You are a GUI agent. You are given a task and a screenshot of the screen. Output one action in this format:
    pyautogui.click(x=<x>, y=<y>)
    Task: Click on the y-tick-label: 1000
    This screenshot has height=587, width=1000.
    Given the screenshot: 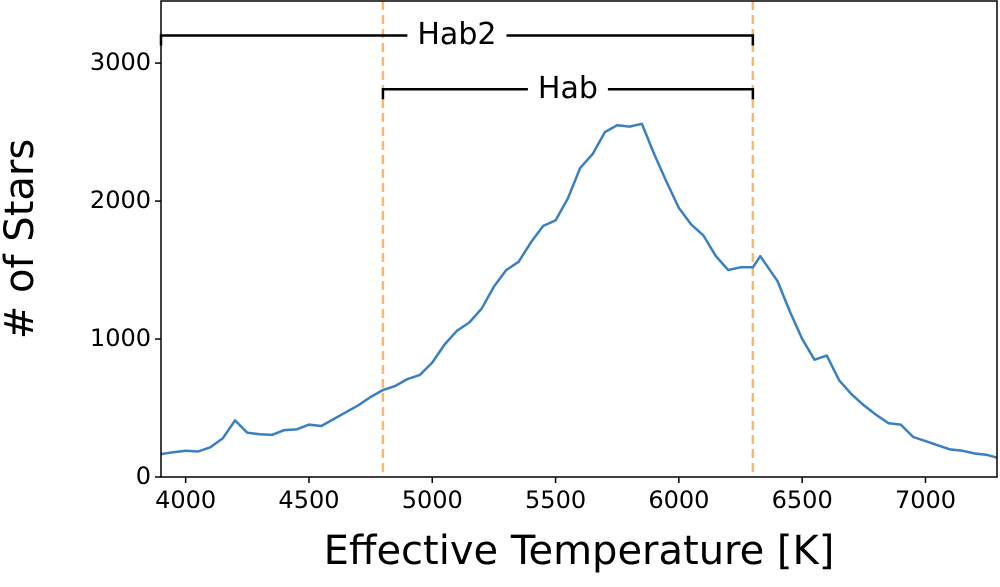 What is the action you would take?
    pyautogui.click(x=120, y=338)
    